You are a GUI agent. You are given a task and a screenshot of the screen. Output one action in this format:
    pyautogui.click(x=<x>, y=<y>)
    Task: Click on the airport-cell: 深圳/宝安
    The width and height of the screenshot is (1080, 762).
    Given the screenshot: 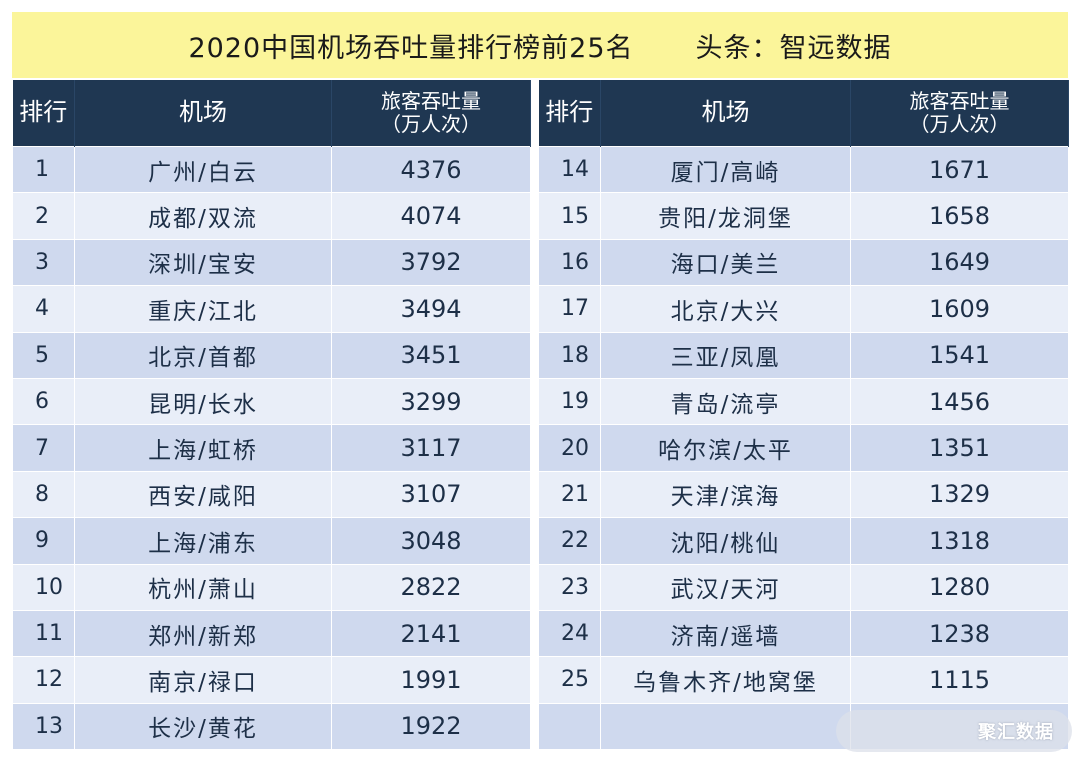 What is the action you would take?
    pyautogui.click(x=203, y=262)
    